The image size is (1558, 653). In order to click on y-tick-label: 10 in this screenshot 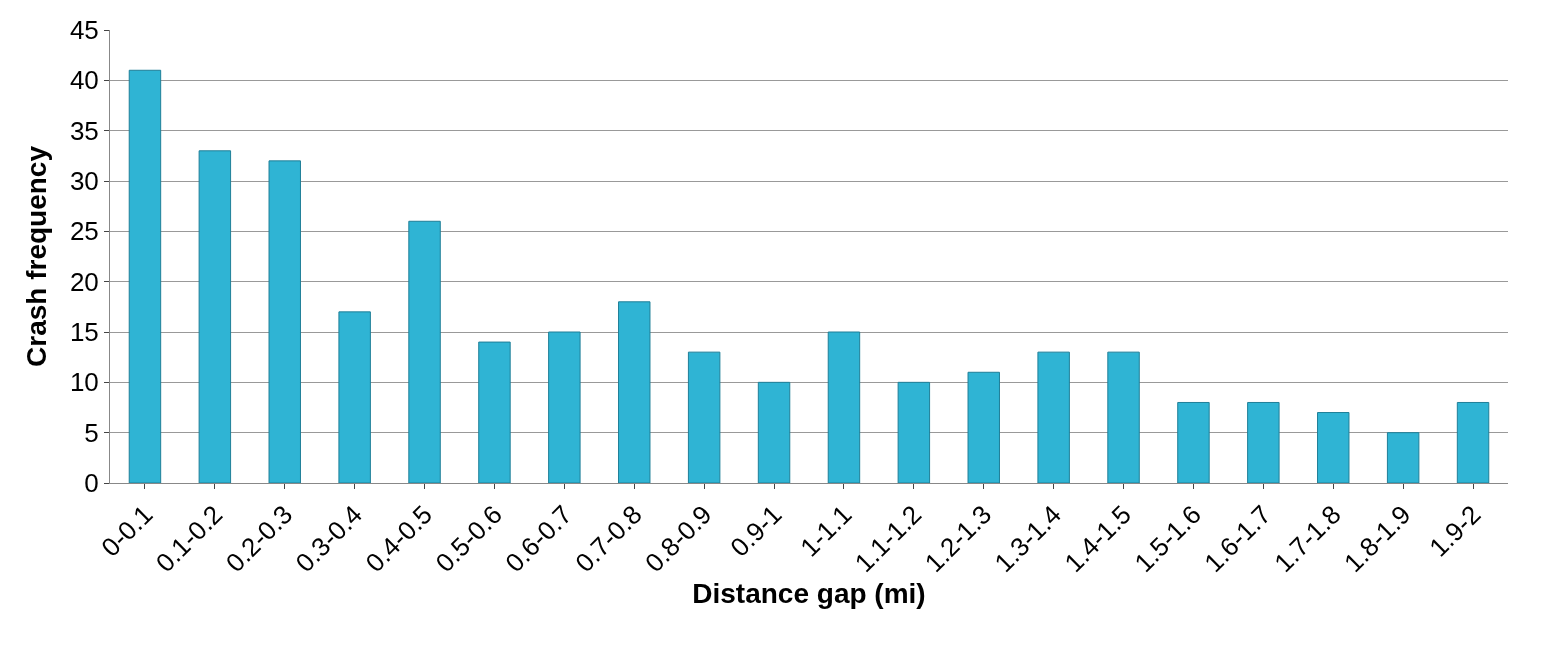, I will do `click(84, 382)`.